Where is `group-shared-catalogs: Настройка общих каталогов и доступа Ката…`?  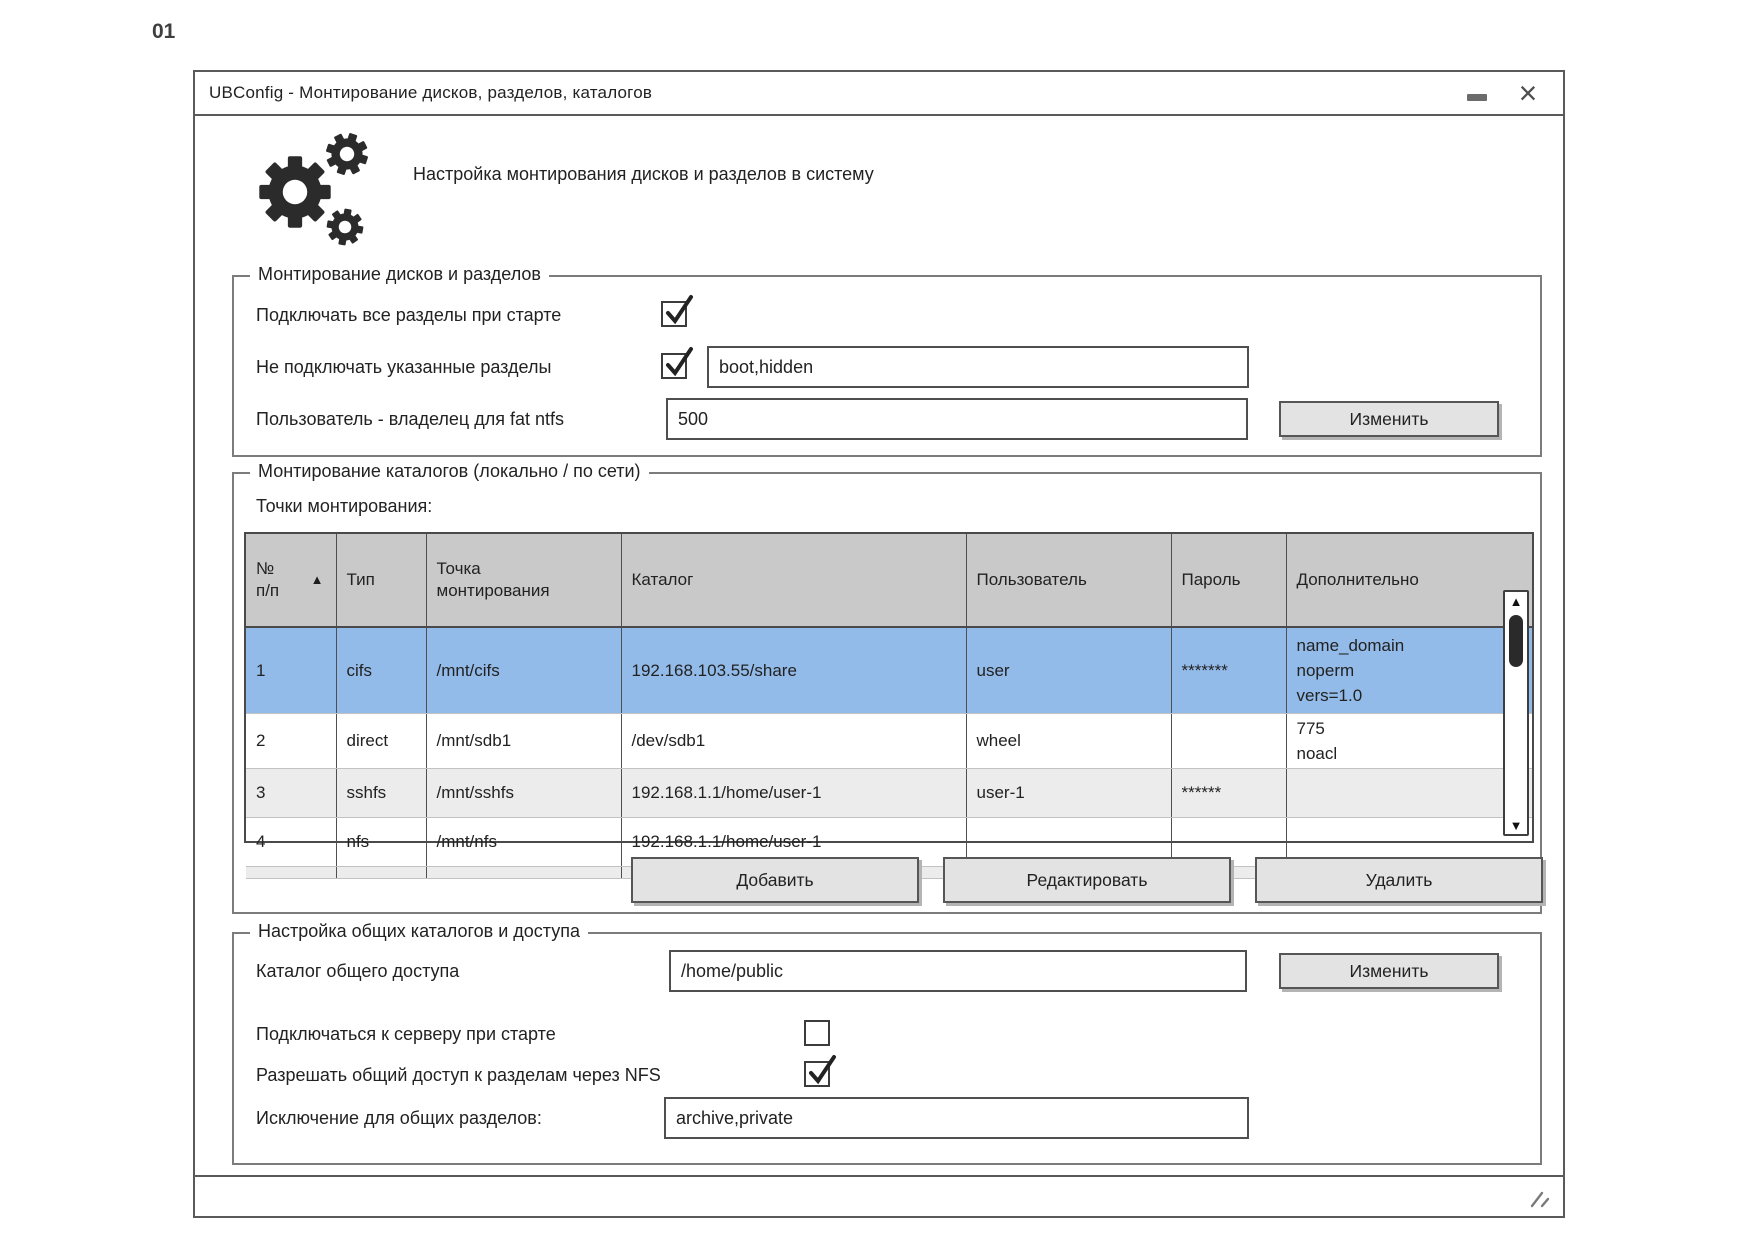
group-shared-catalogs: Настройка общих каталогов и доступа Ката… is located at coordinates (887, 1043).